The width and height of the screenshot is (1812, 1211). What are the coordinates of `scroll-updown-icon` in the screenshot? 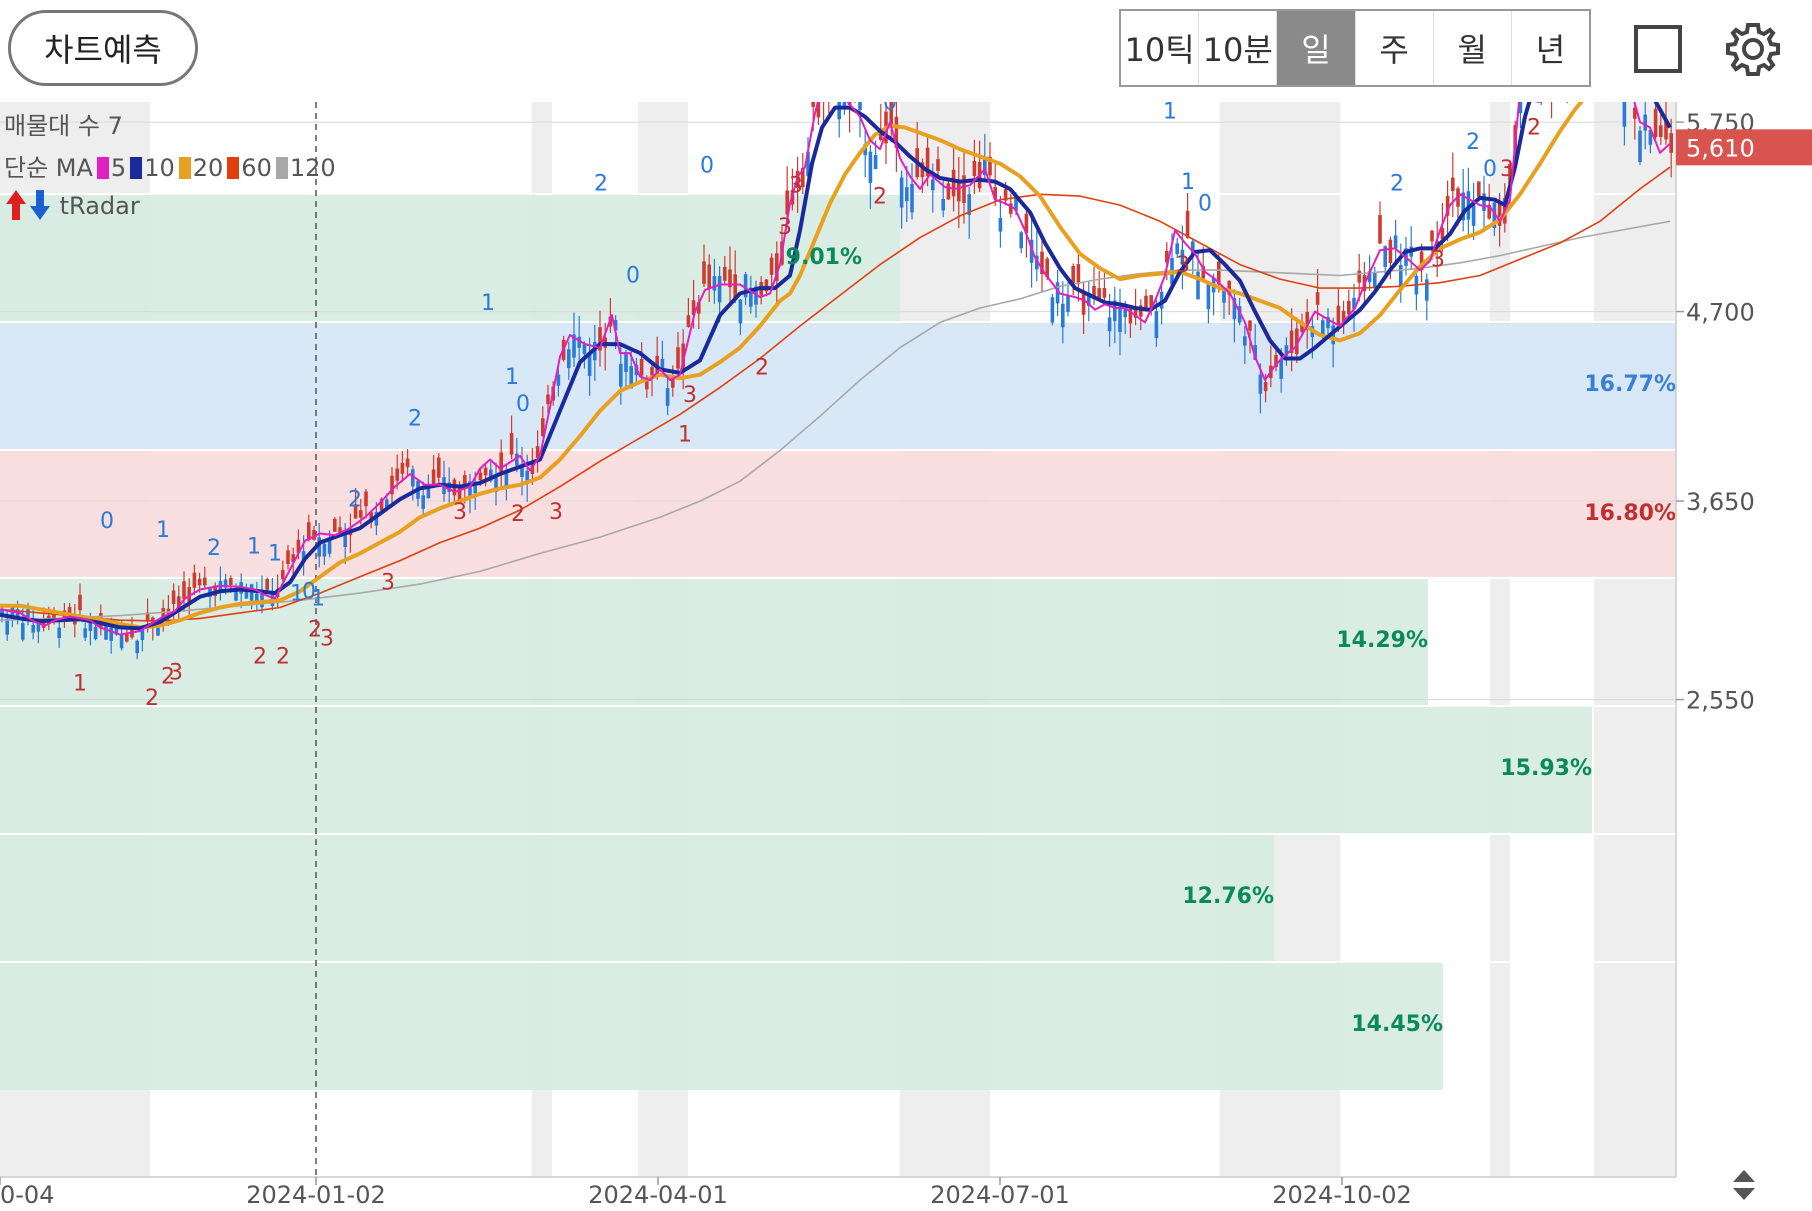 It's located at (1744, 1185).